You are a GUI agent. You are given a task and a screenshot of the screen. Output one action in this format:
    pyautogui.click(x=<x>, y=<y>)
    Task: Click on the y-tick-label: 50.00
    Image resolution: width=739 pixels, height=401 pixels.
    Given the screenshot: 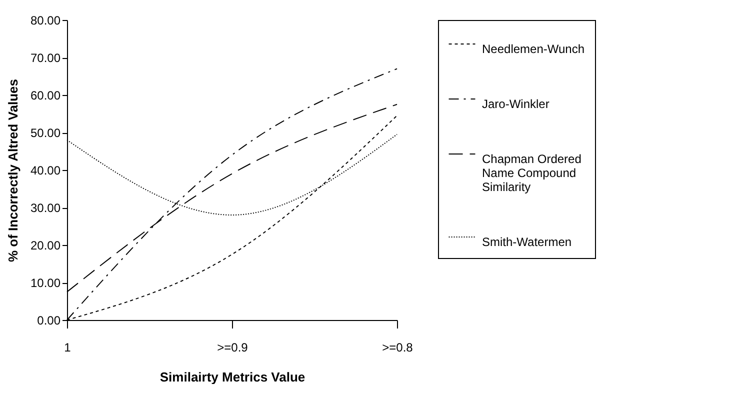 What is the action you would take?
    pyautogui.click(x=45, y=133)
    